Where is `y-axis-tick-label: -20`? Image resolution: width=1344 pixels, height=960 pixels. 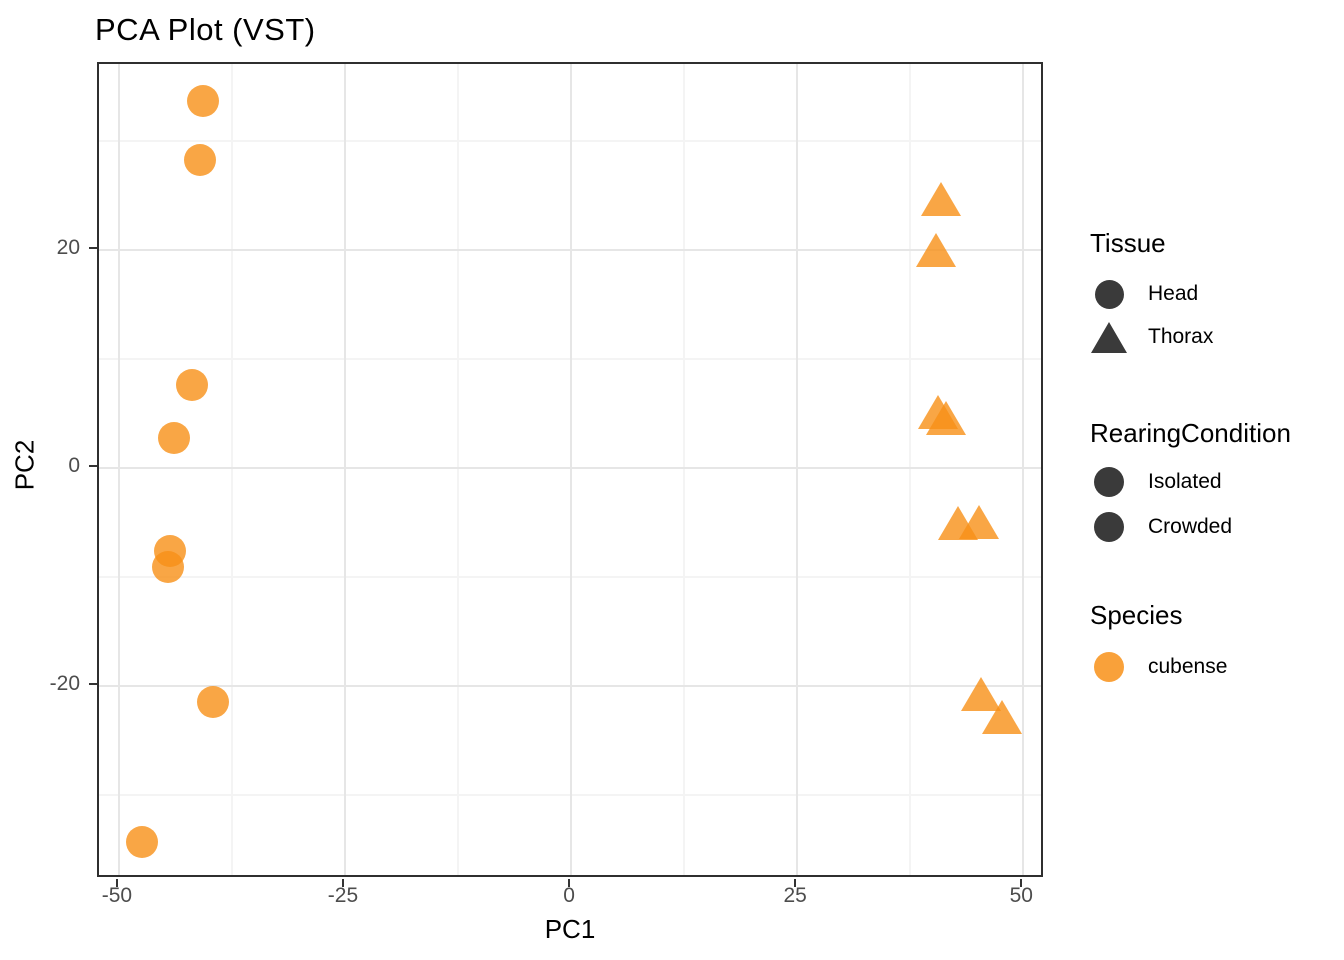 y-axis-tick-label: -20 is located at coordinates (64, 684).